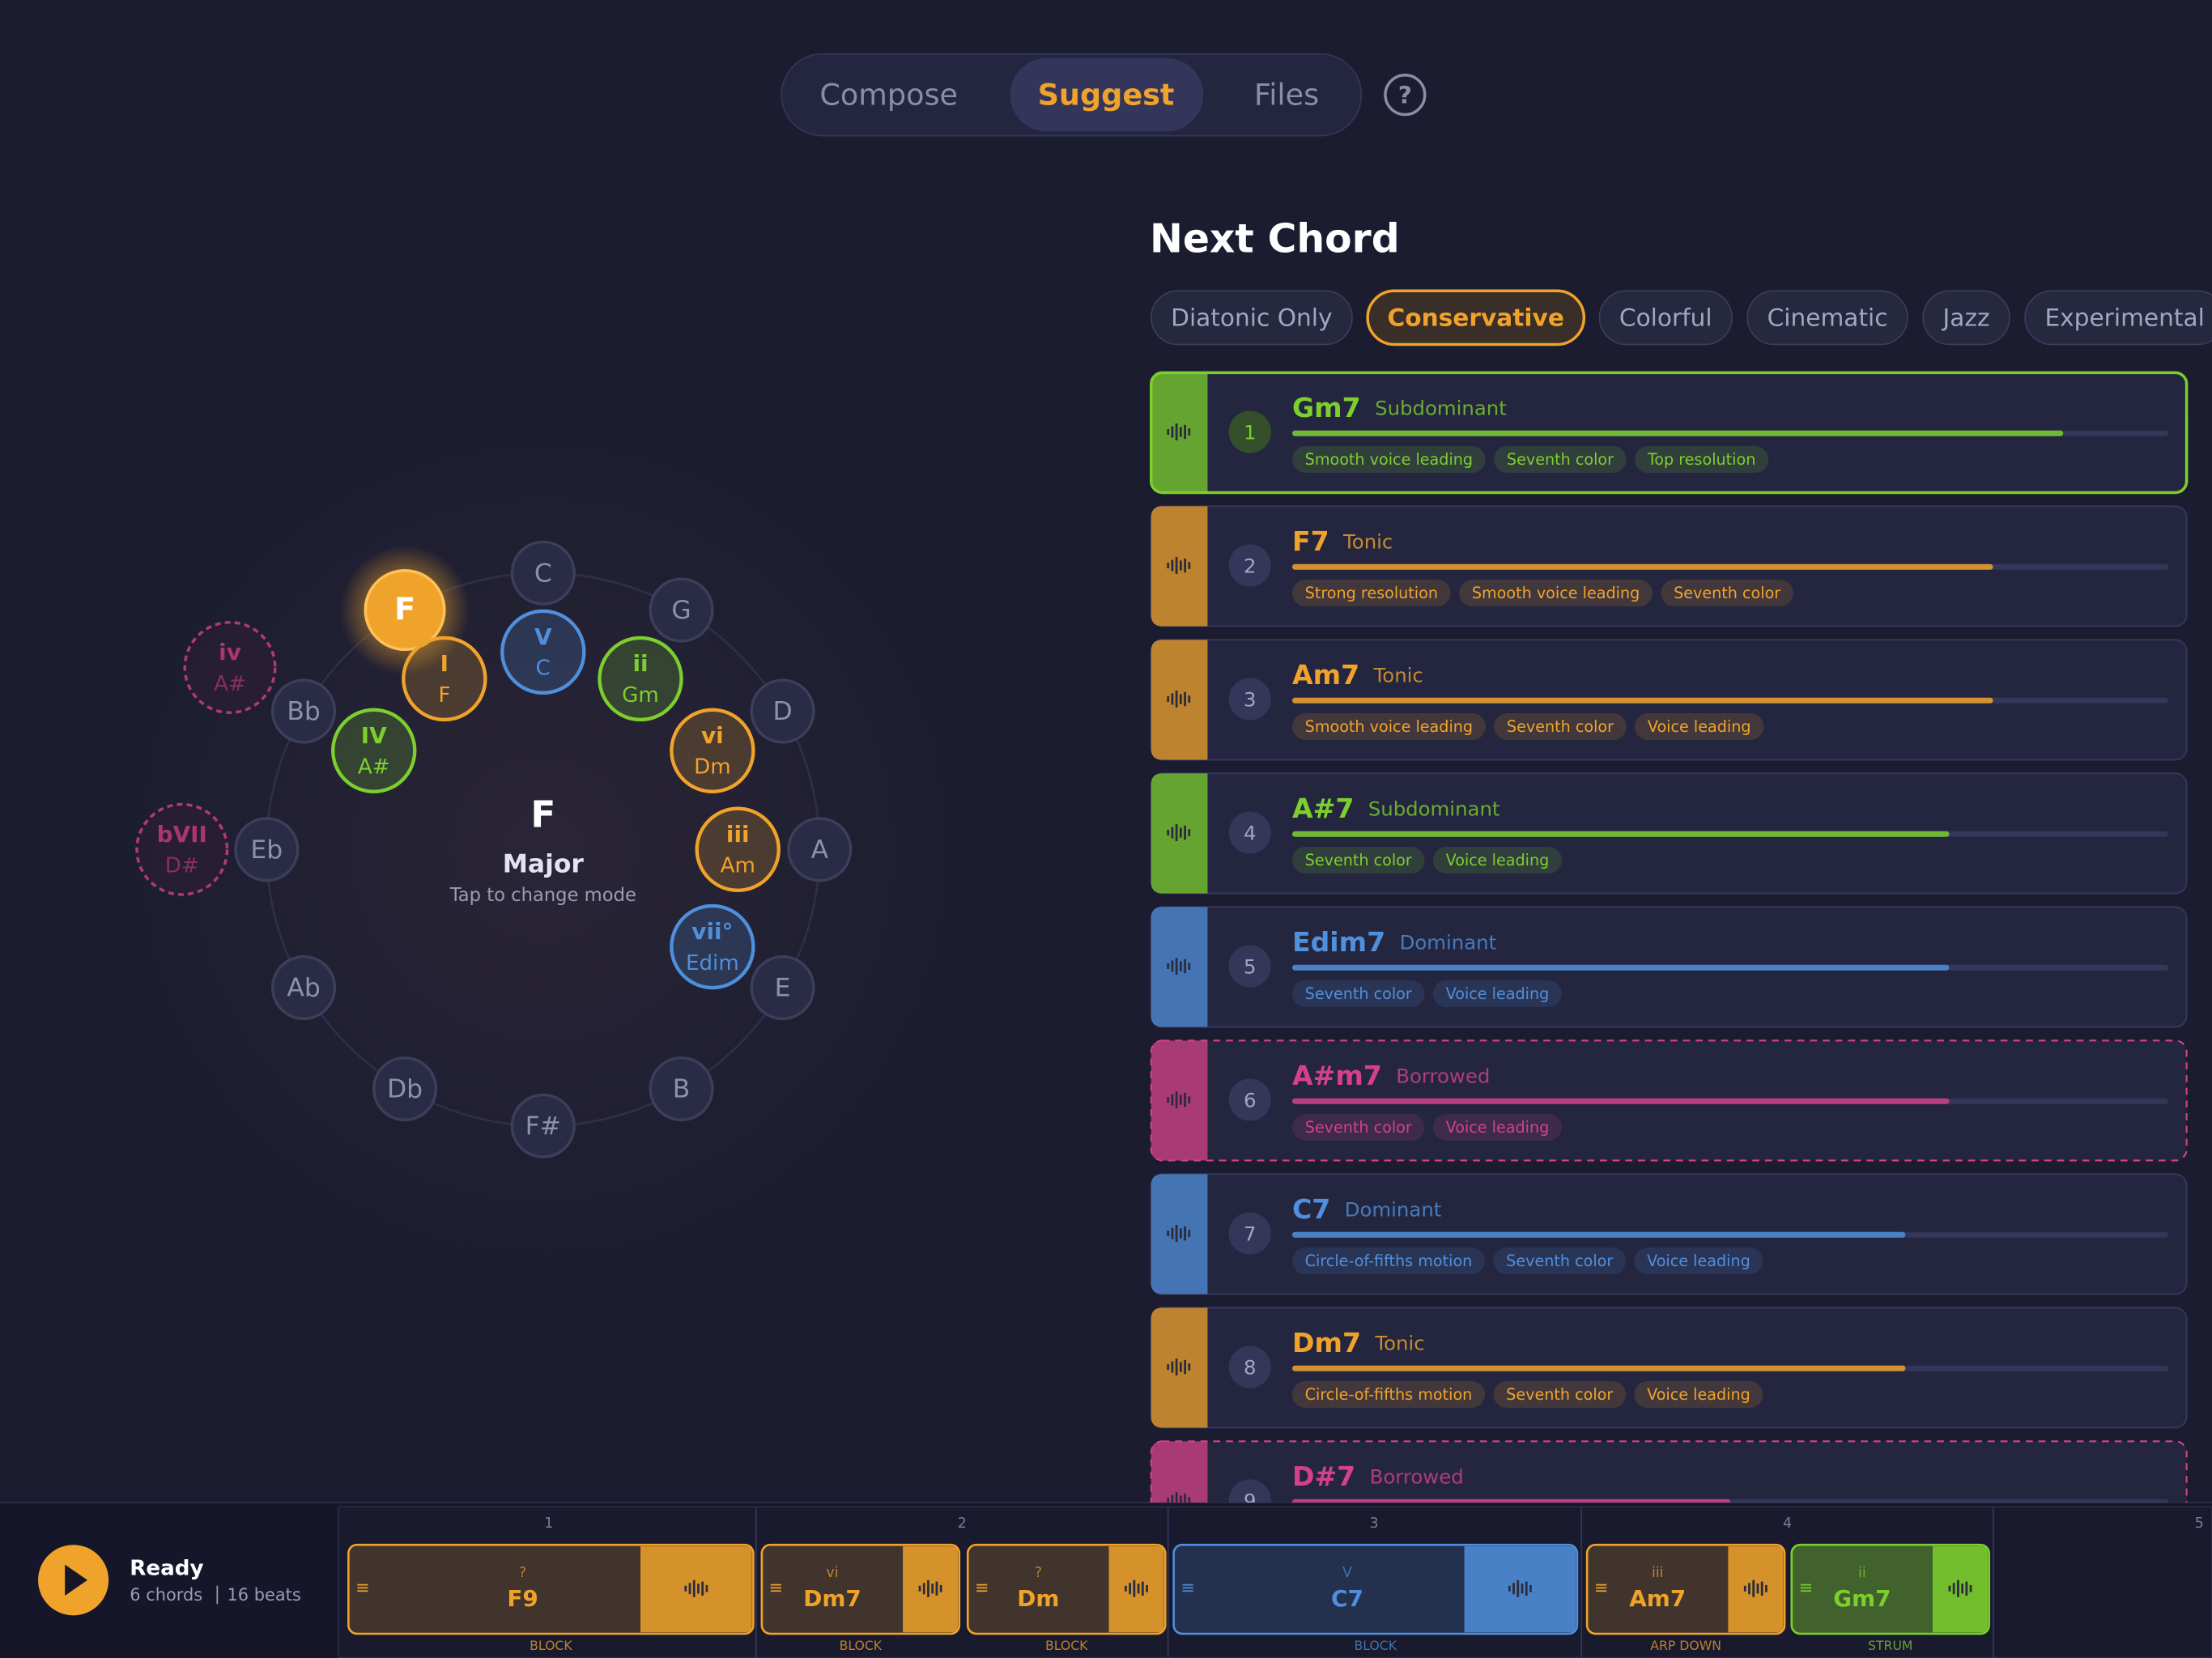 This screenshot has height=1658, width=2212. Describe the element at coordinates (1287, 94) in the screenshot. I see `tab: Files` at that location.